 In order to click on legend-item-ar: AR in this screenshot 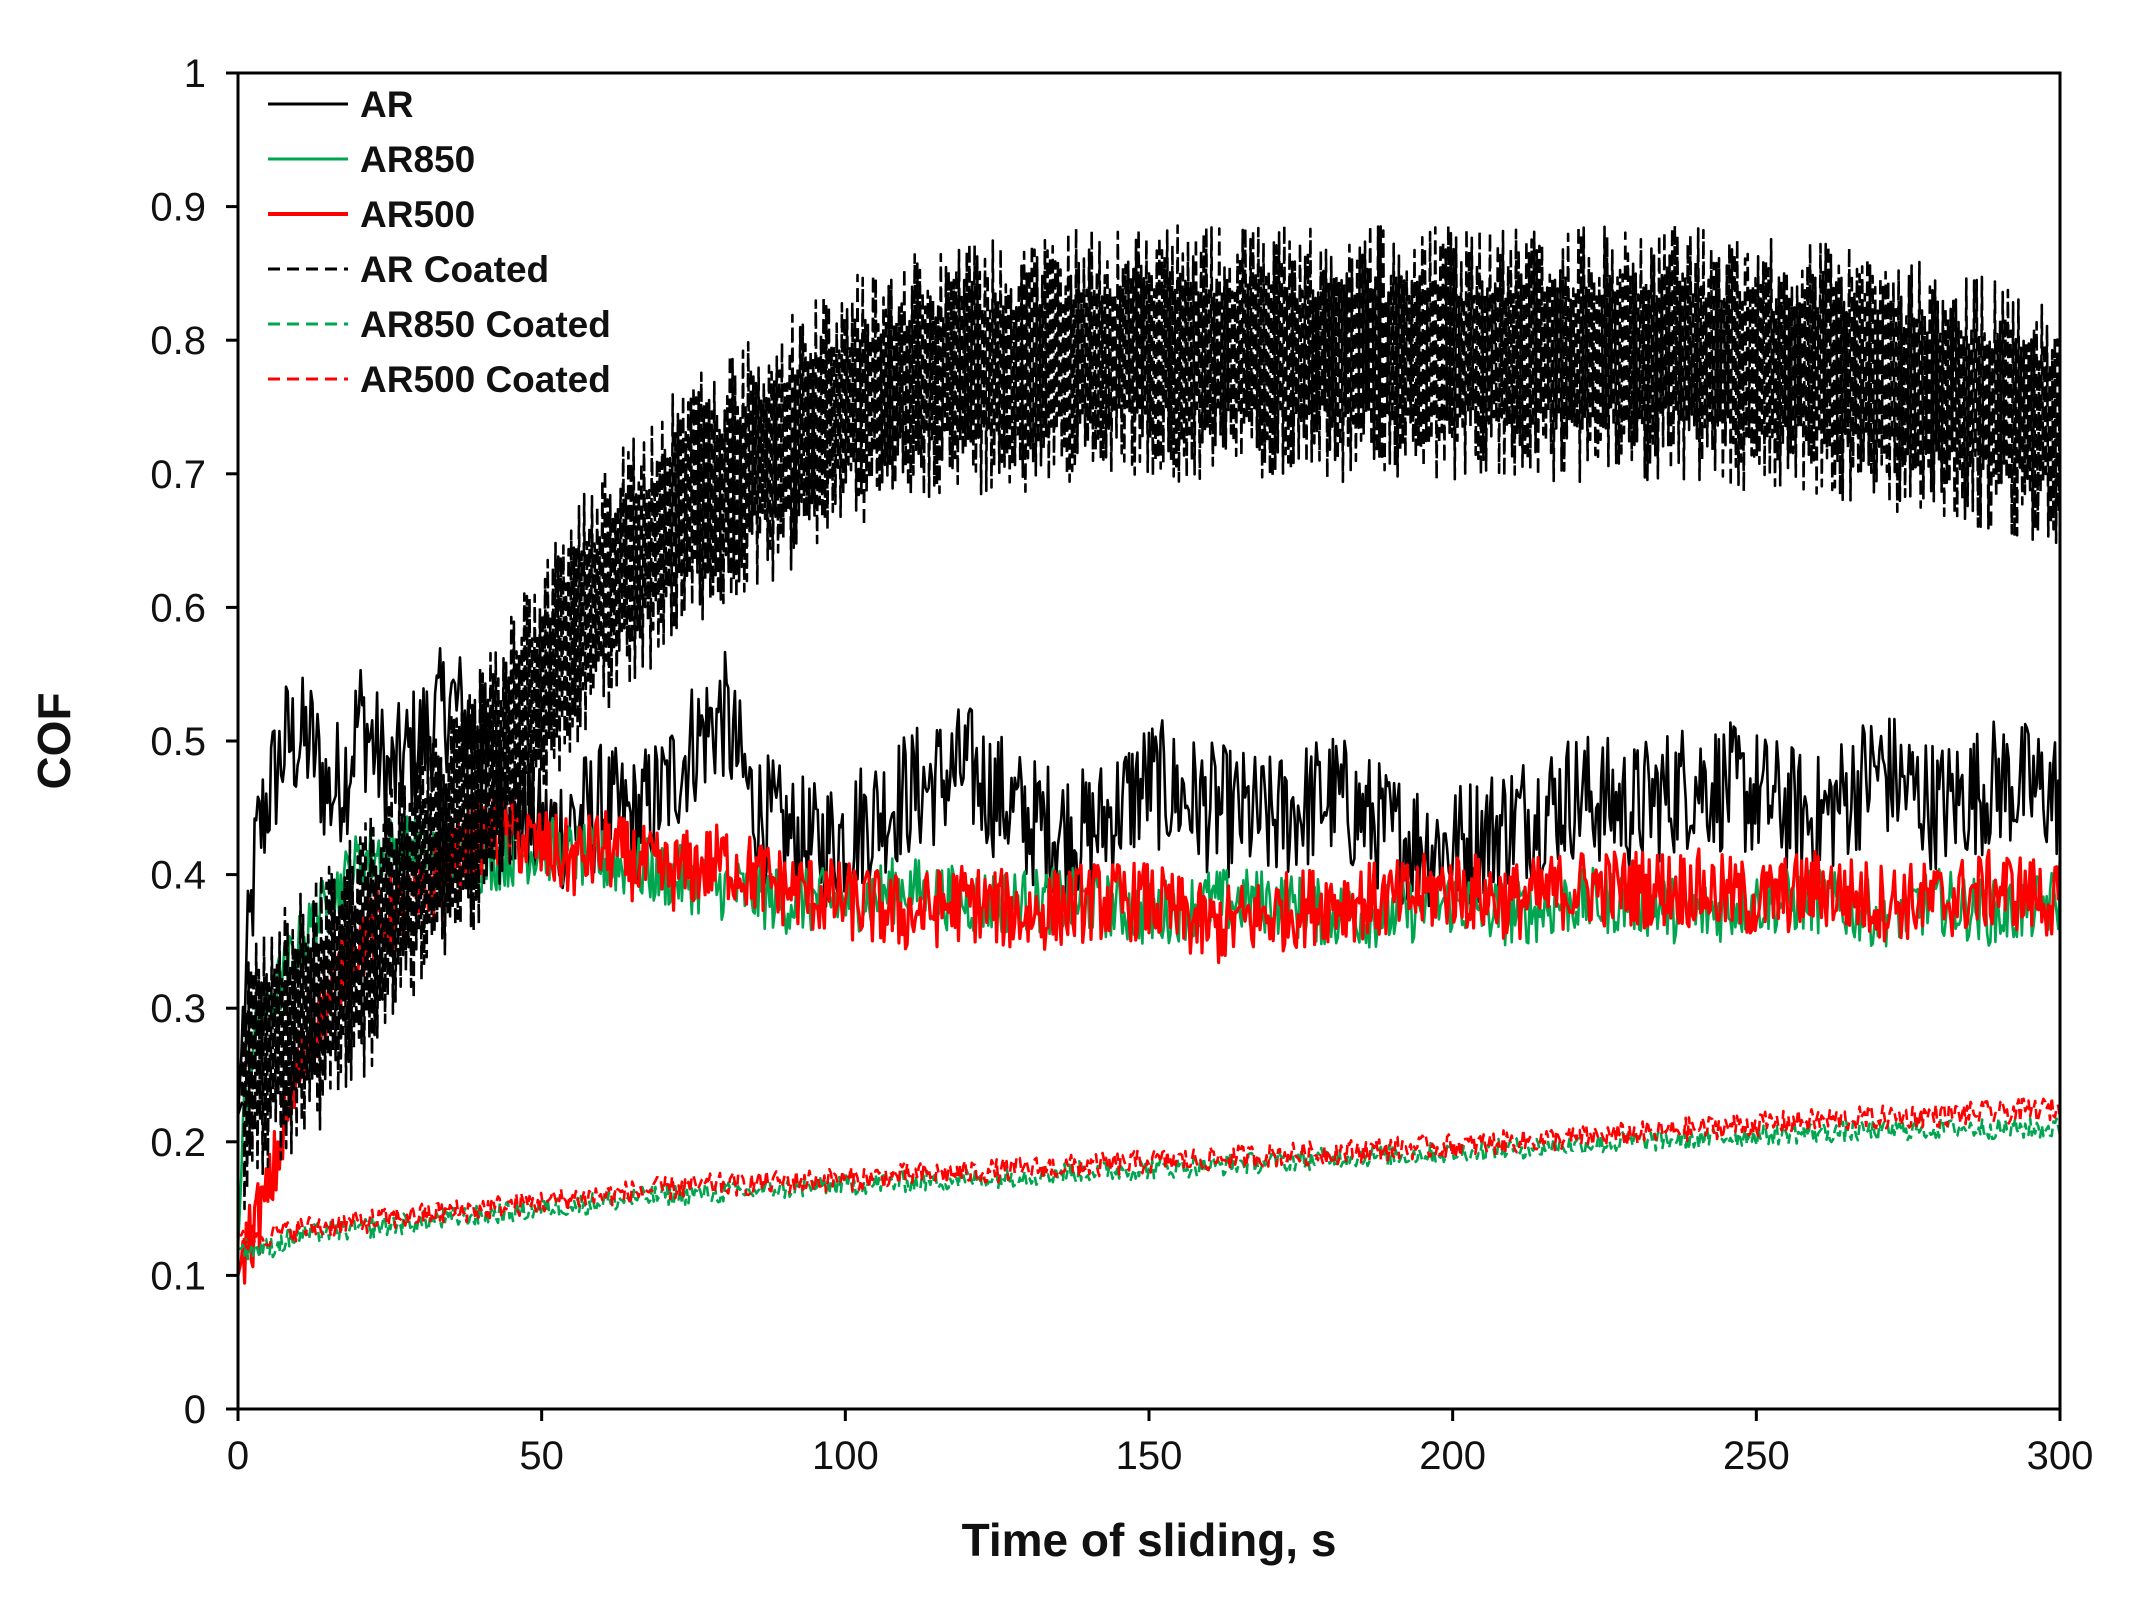, I will do `click(340, 104)`.